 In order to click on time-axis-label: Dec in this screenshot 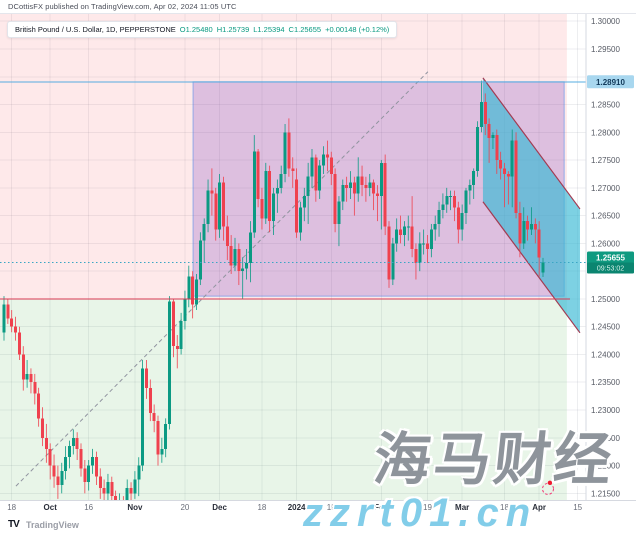, I will do `click(219, 507)`.